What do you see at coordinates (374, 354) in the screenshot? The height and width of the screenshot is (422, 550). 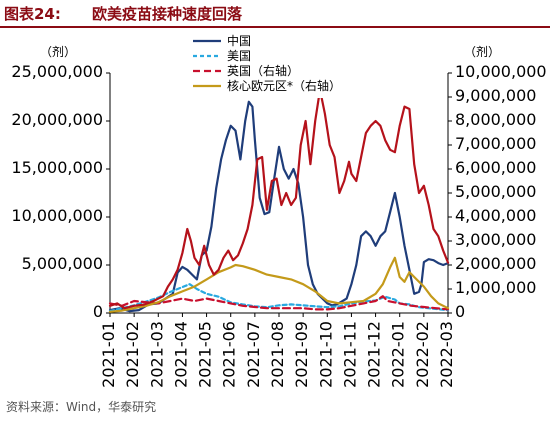 I see `x-tick-label: 2021-12` at bounding box center [374, 354].